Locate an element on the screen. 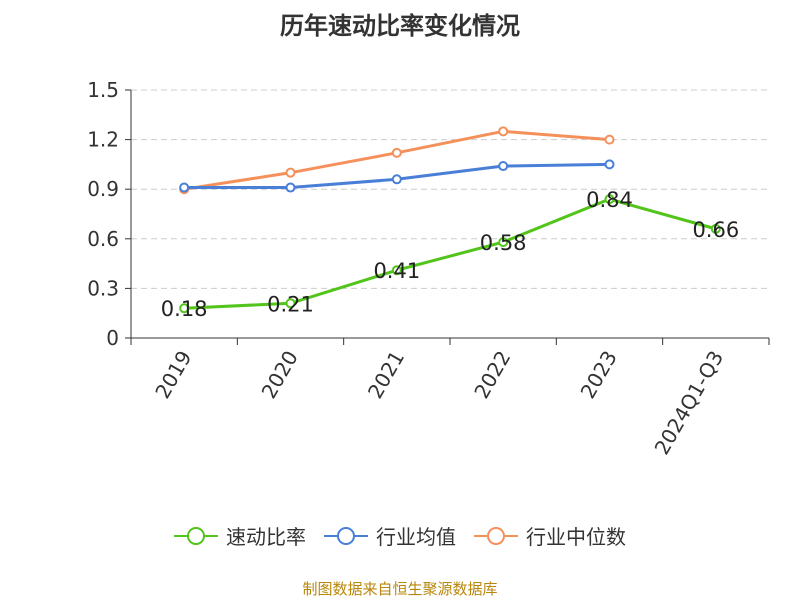 The image size is (800, 600). y-tick-label: 0 is located at coordinates (112, 338).